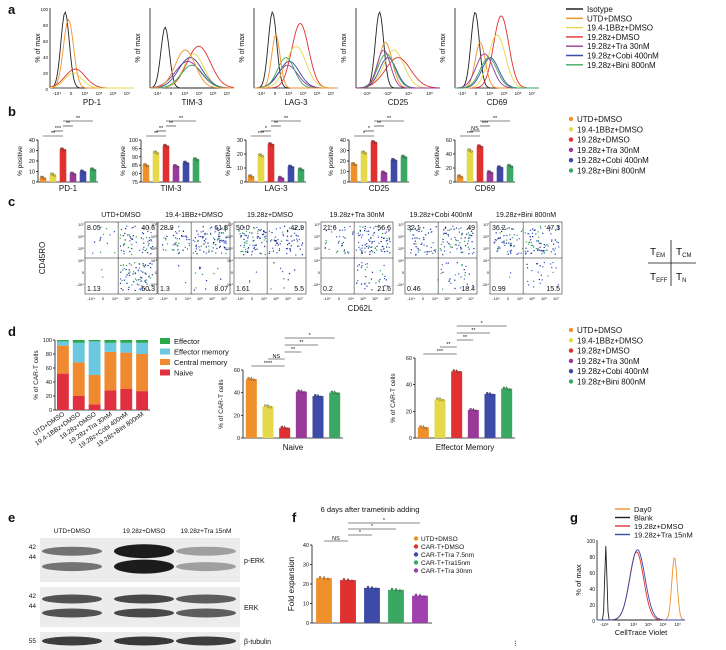 The height and width of the screenshot is (650, 726). What do you see at coordinates (471, 298) in the screenshot?
I see `x-tick-label: 10⁷` at bounding box center [471, 298].